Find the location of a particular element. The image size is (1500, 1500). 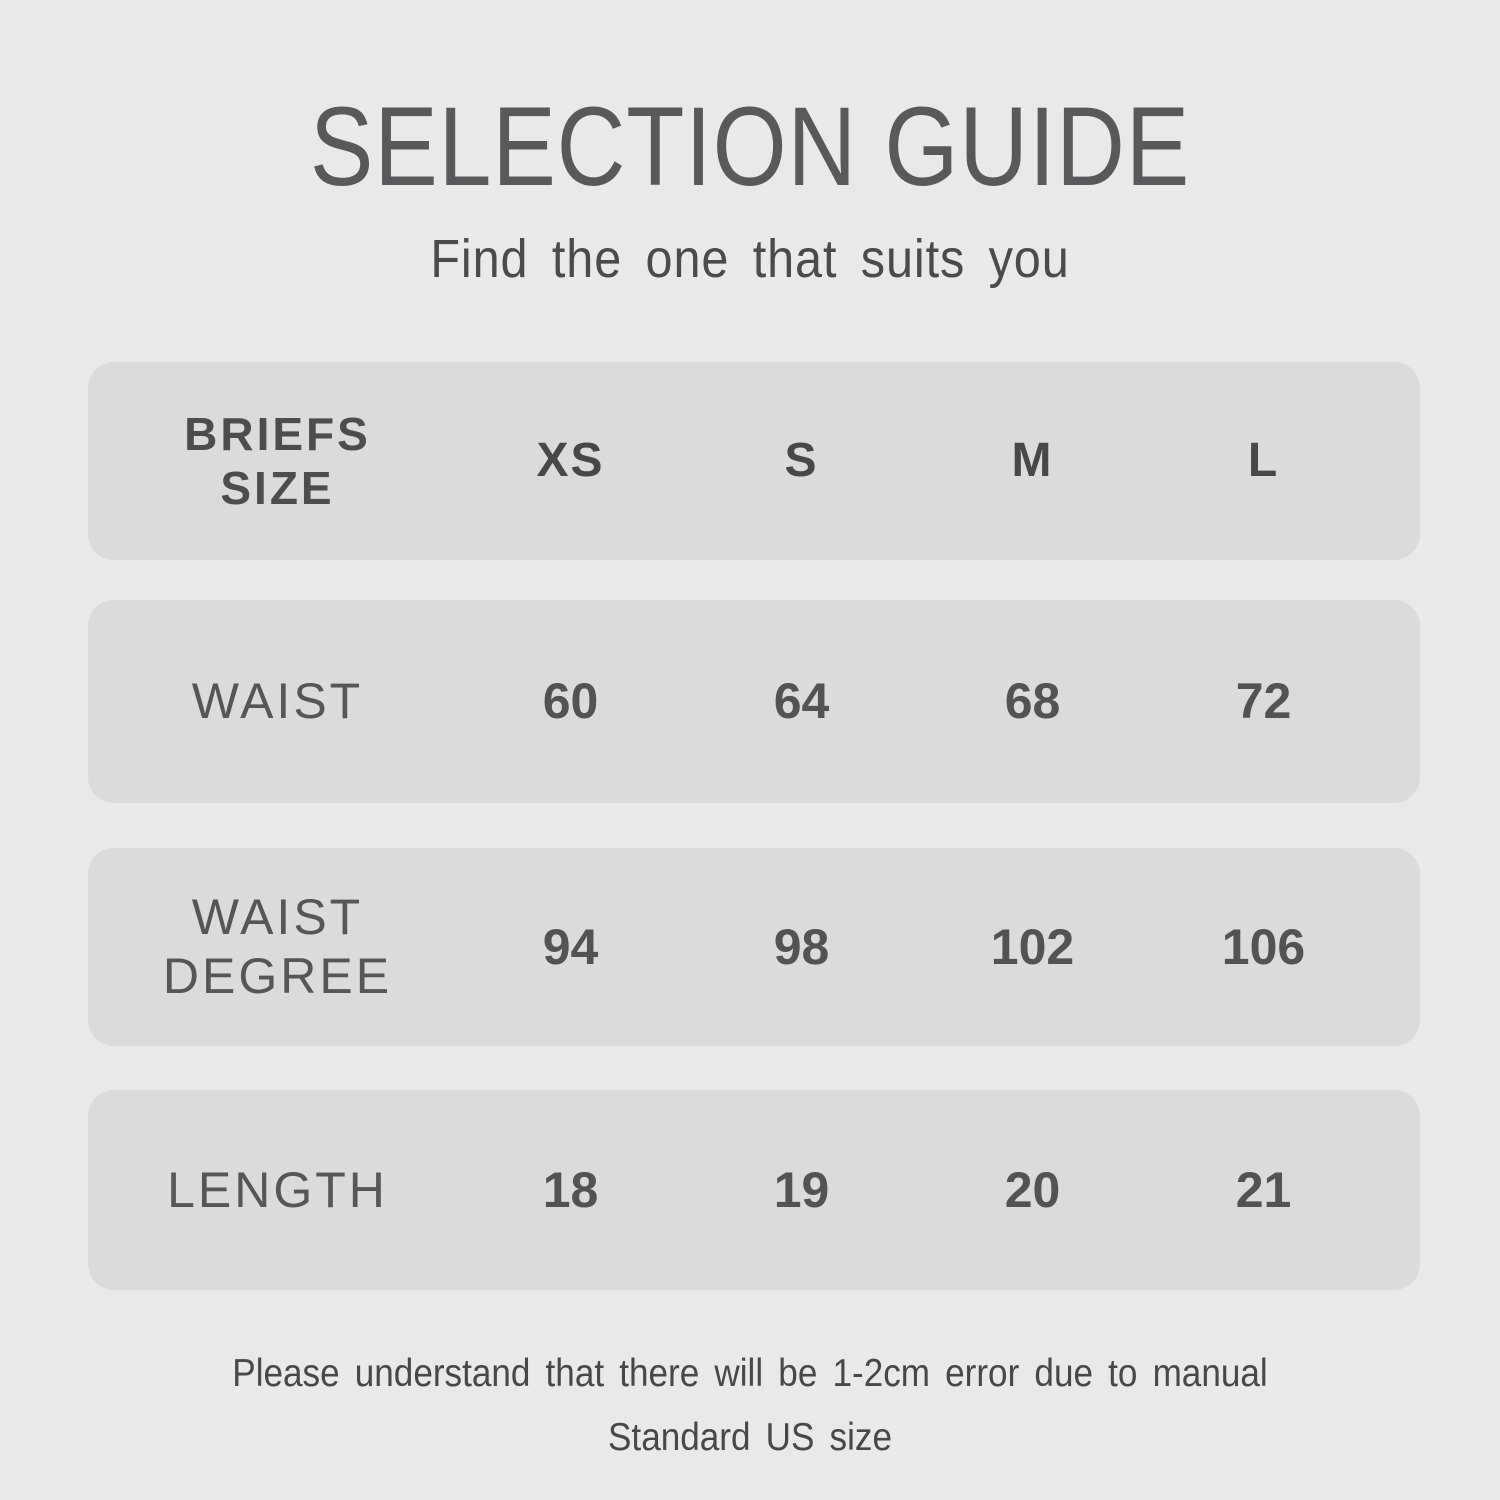

header-label-briefs-size: BRIEFS SIZE is located at coordinates (277, 460).